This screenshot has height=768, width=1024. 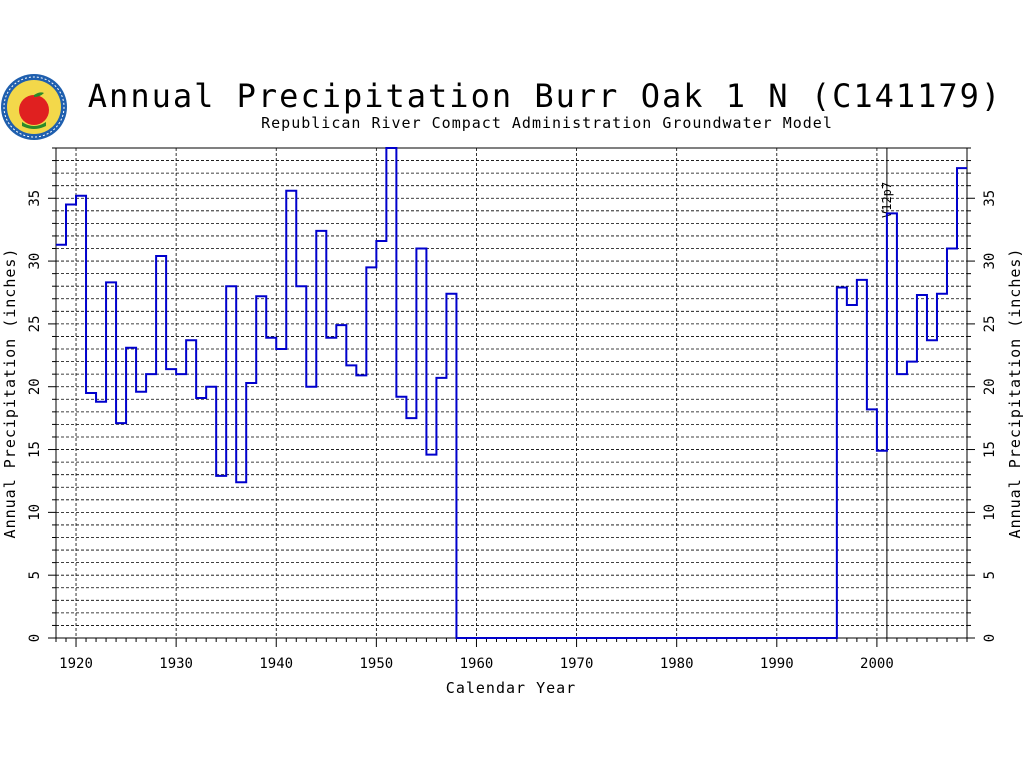 I want to click on x-tick-label: 1950, so click(x=376, y=664).